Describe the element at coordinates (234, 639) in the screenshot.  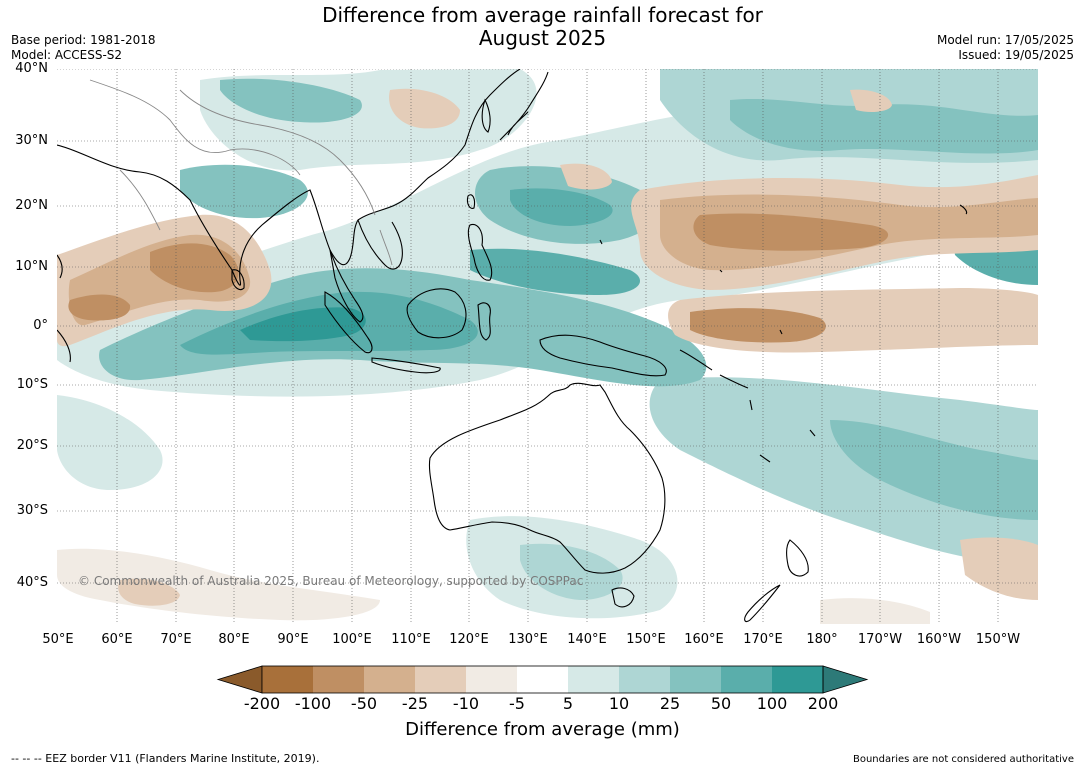
I see `lon-tick-80e: 80°E` at that location.